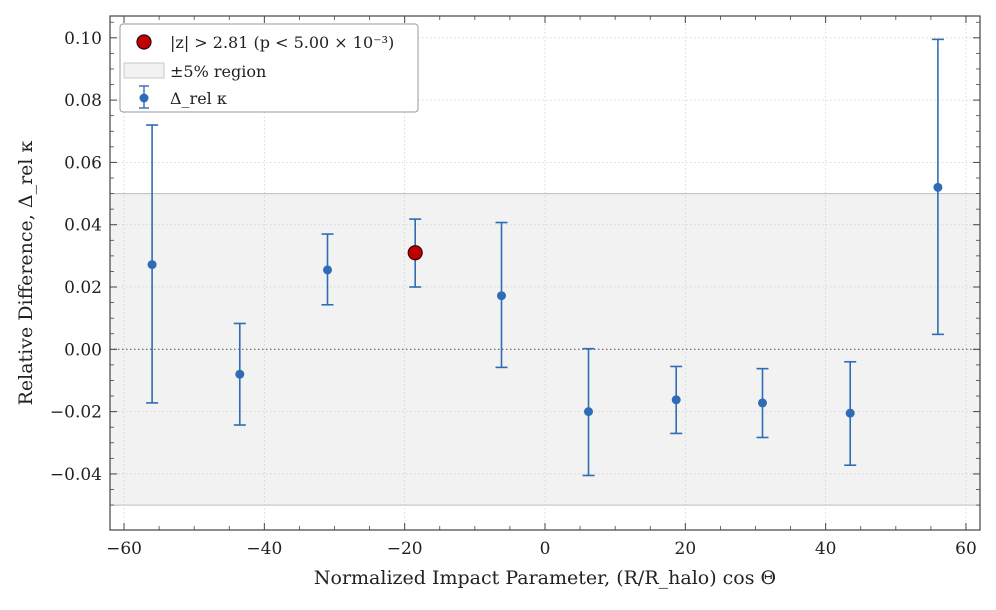 This screenshot has height=610, width=996. What do you see at coordinates (966, 549) in the screenshot?
I see `x-tick-label: 60` at bounding box center [966, 549].